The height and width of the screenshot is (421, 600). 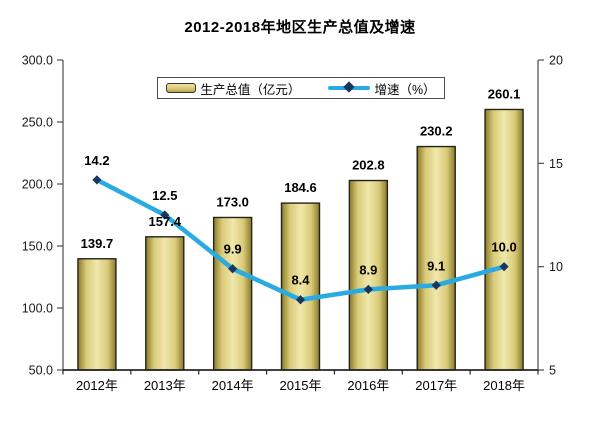 What do you see at coordinates (556, 267) in the screenshot?
I see `y-axis-right-tick-label: 10` at bounding box center [556, 267].